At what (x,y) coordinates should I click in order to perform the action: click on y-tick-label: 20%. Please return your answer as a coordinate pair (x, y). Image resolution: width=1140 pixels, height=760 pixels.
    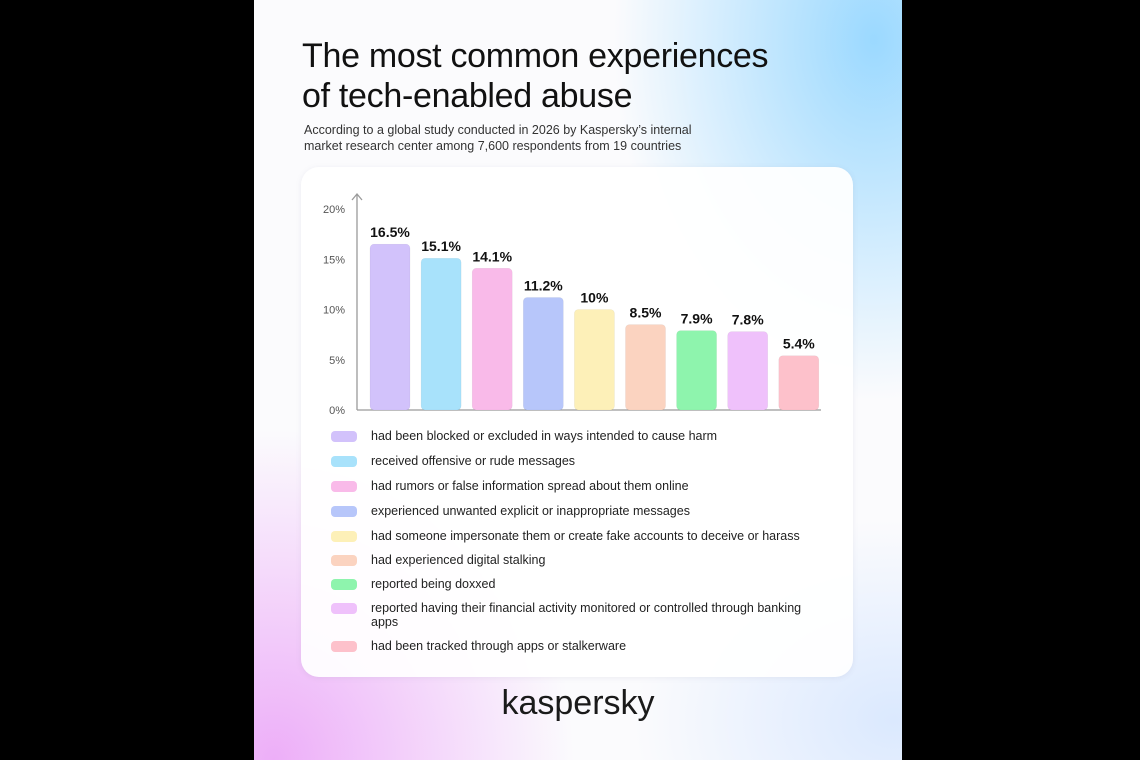
    Looking at the image, I should click on (334, 210).